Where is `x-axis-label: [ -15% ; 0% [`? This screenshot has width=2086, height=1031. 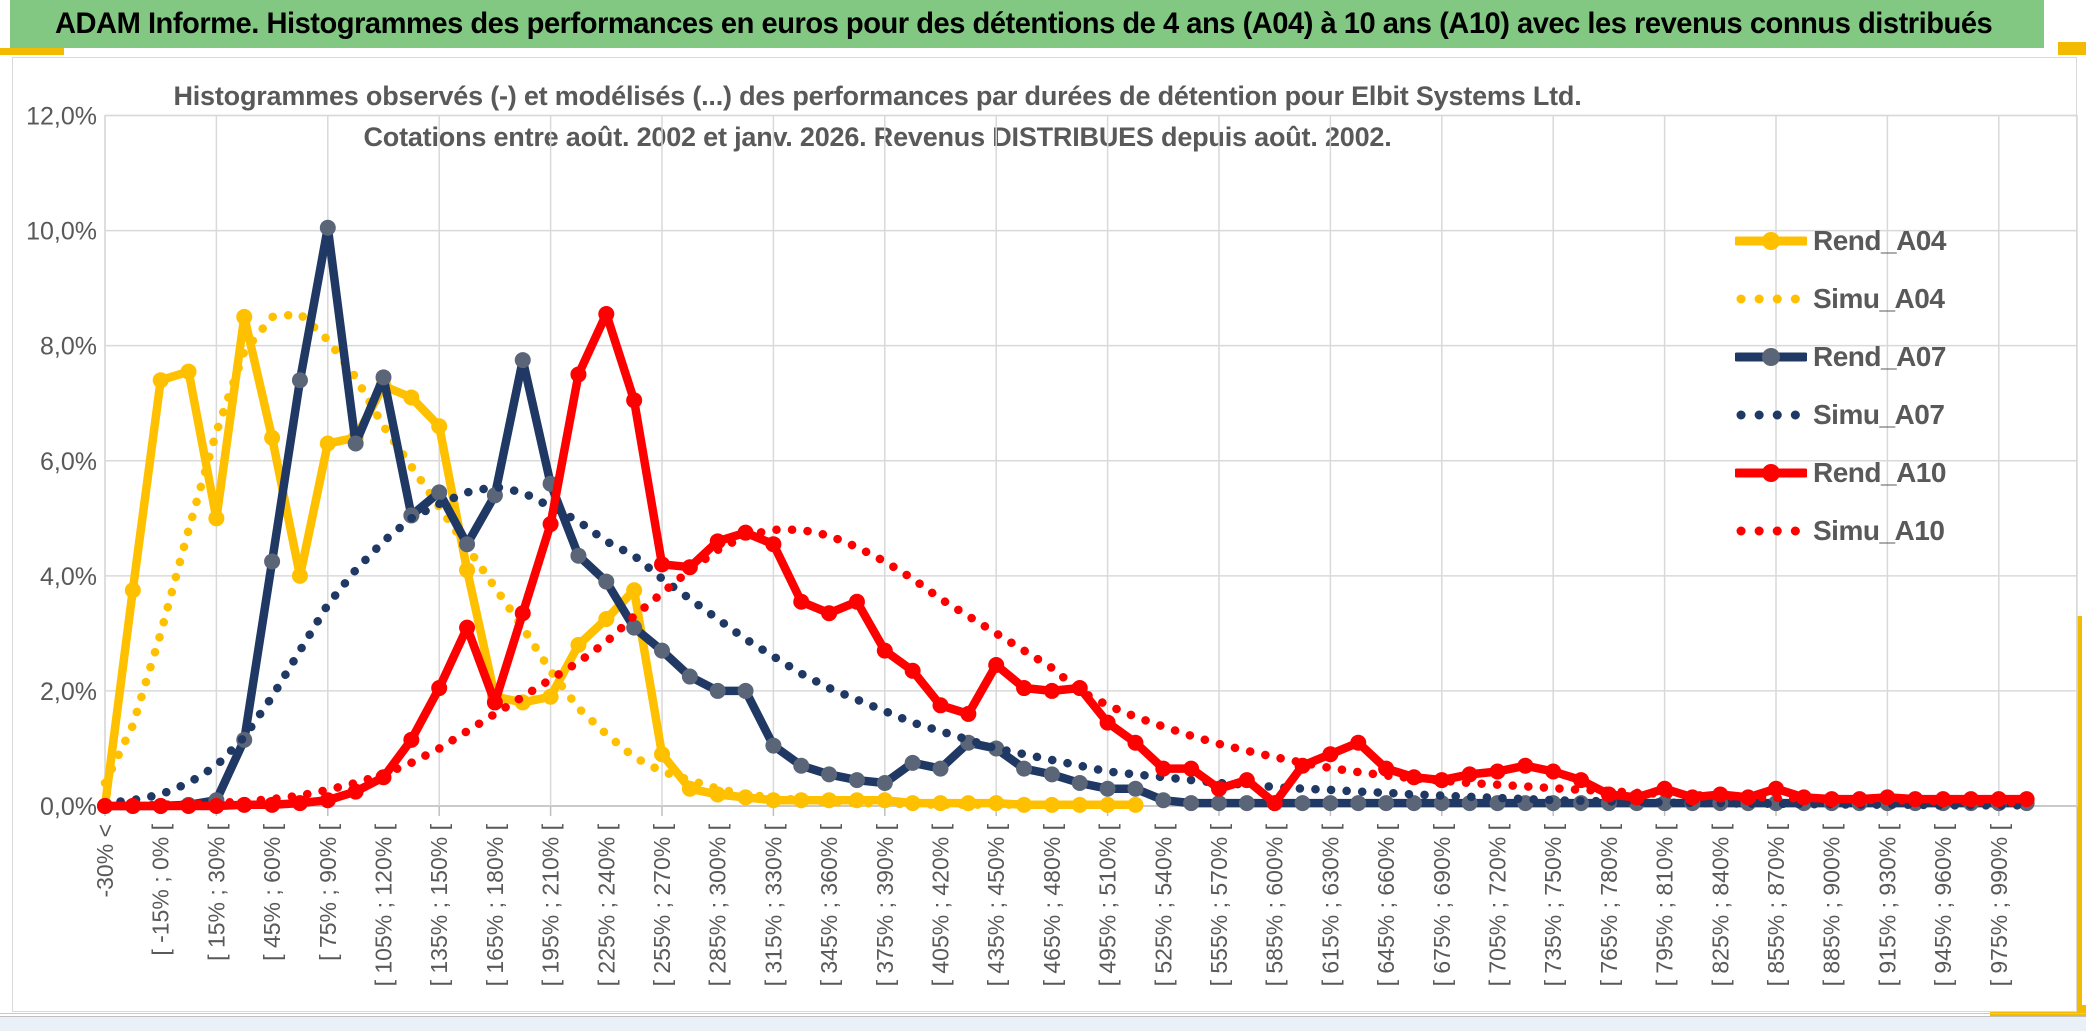 x-axis-label: [ -15% ; 0% [ is located at coordinates (161, 889).